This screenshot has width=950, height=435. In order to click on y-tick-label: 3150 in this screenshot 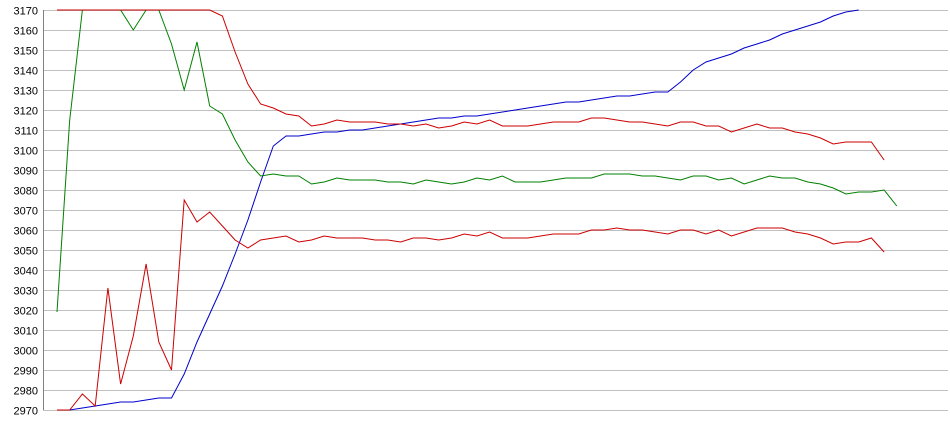, I will do `click(26, 52)`.